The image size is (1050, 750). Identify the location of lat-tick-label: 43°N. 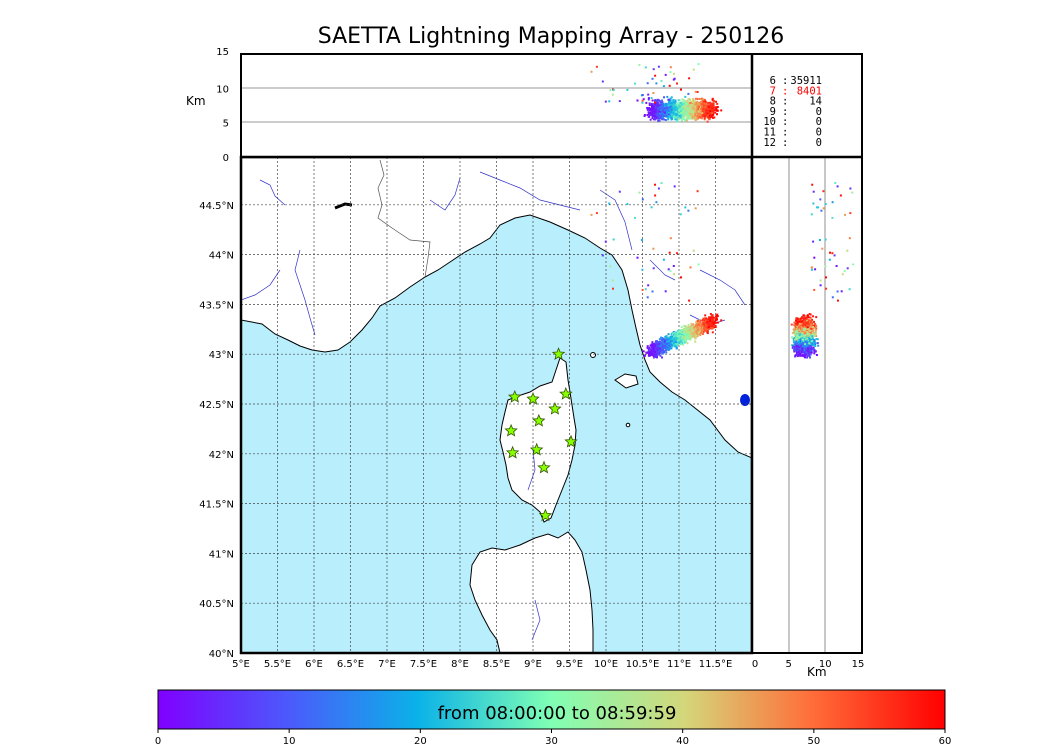
(221, 355).